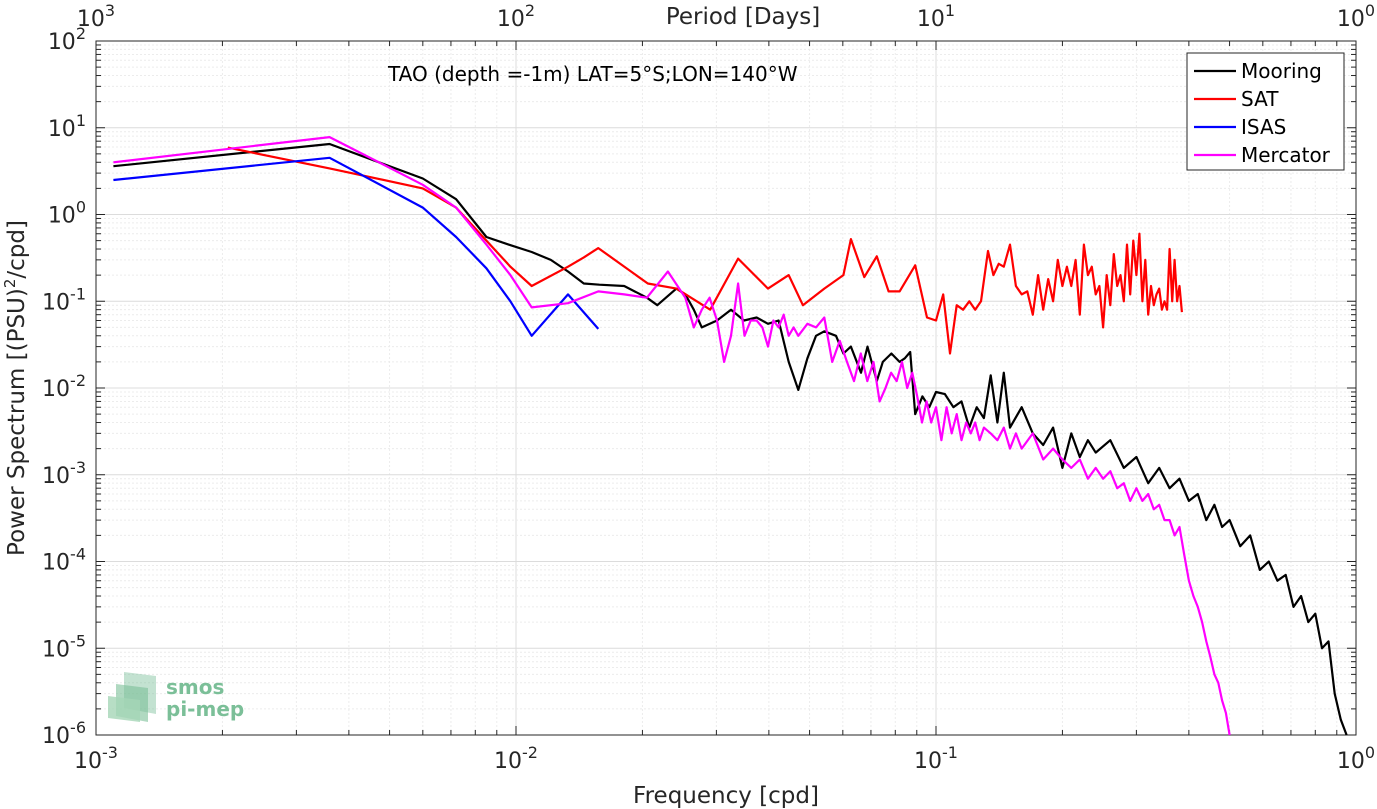 The height and width of the screenshot is (809, 1377). What do you see at coordinates (356, 246) in the screenshot?
I see `series-line-isas` at bounding box center [356, 246].